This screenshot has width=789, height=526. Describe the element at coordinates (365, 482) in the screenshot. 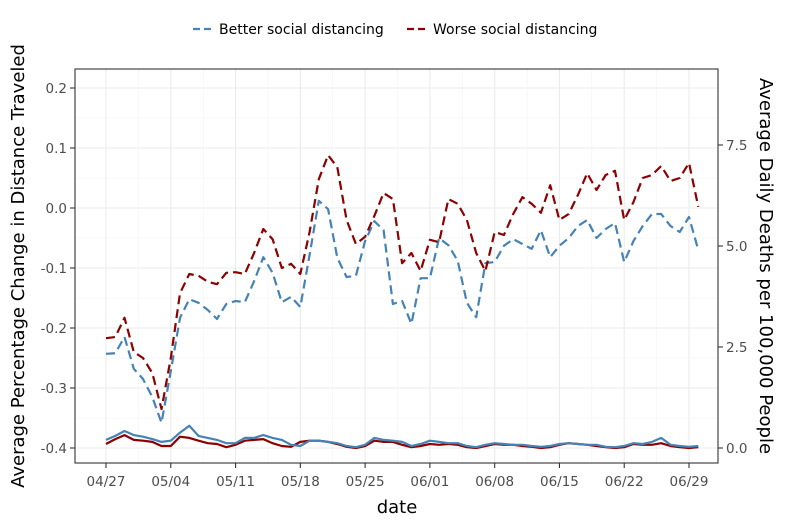

I see `x-tick-label: 05/25` at that location.